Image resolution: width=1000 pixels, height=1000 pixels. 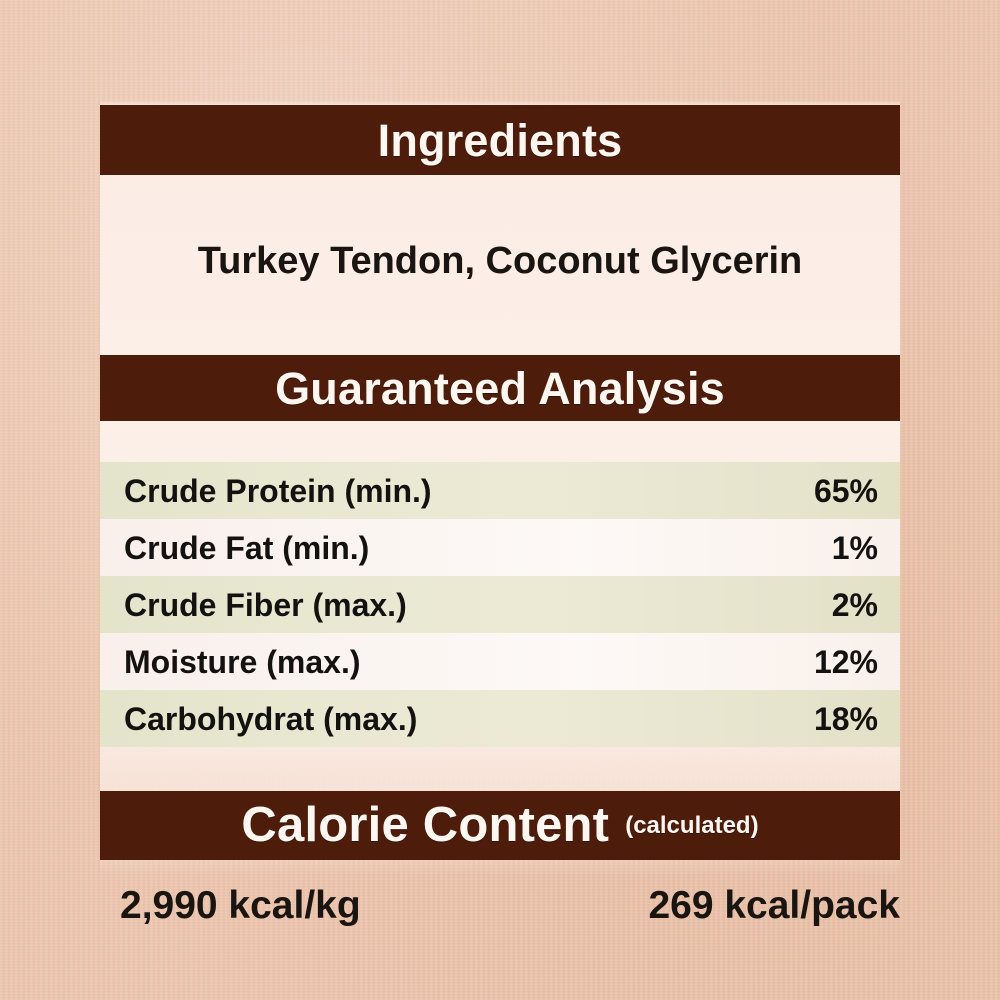 What do you see at coordinates (271, 718) in the screenshot?
I see `analysis-nutrient-label: Carbohydrat (max.)` at bounding box center [271, 718].